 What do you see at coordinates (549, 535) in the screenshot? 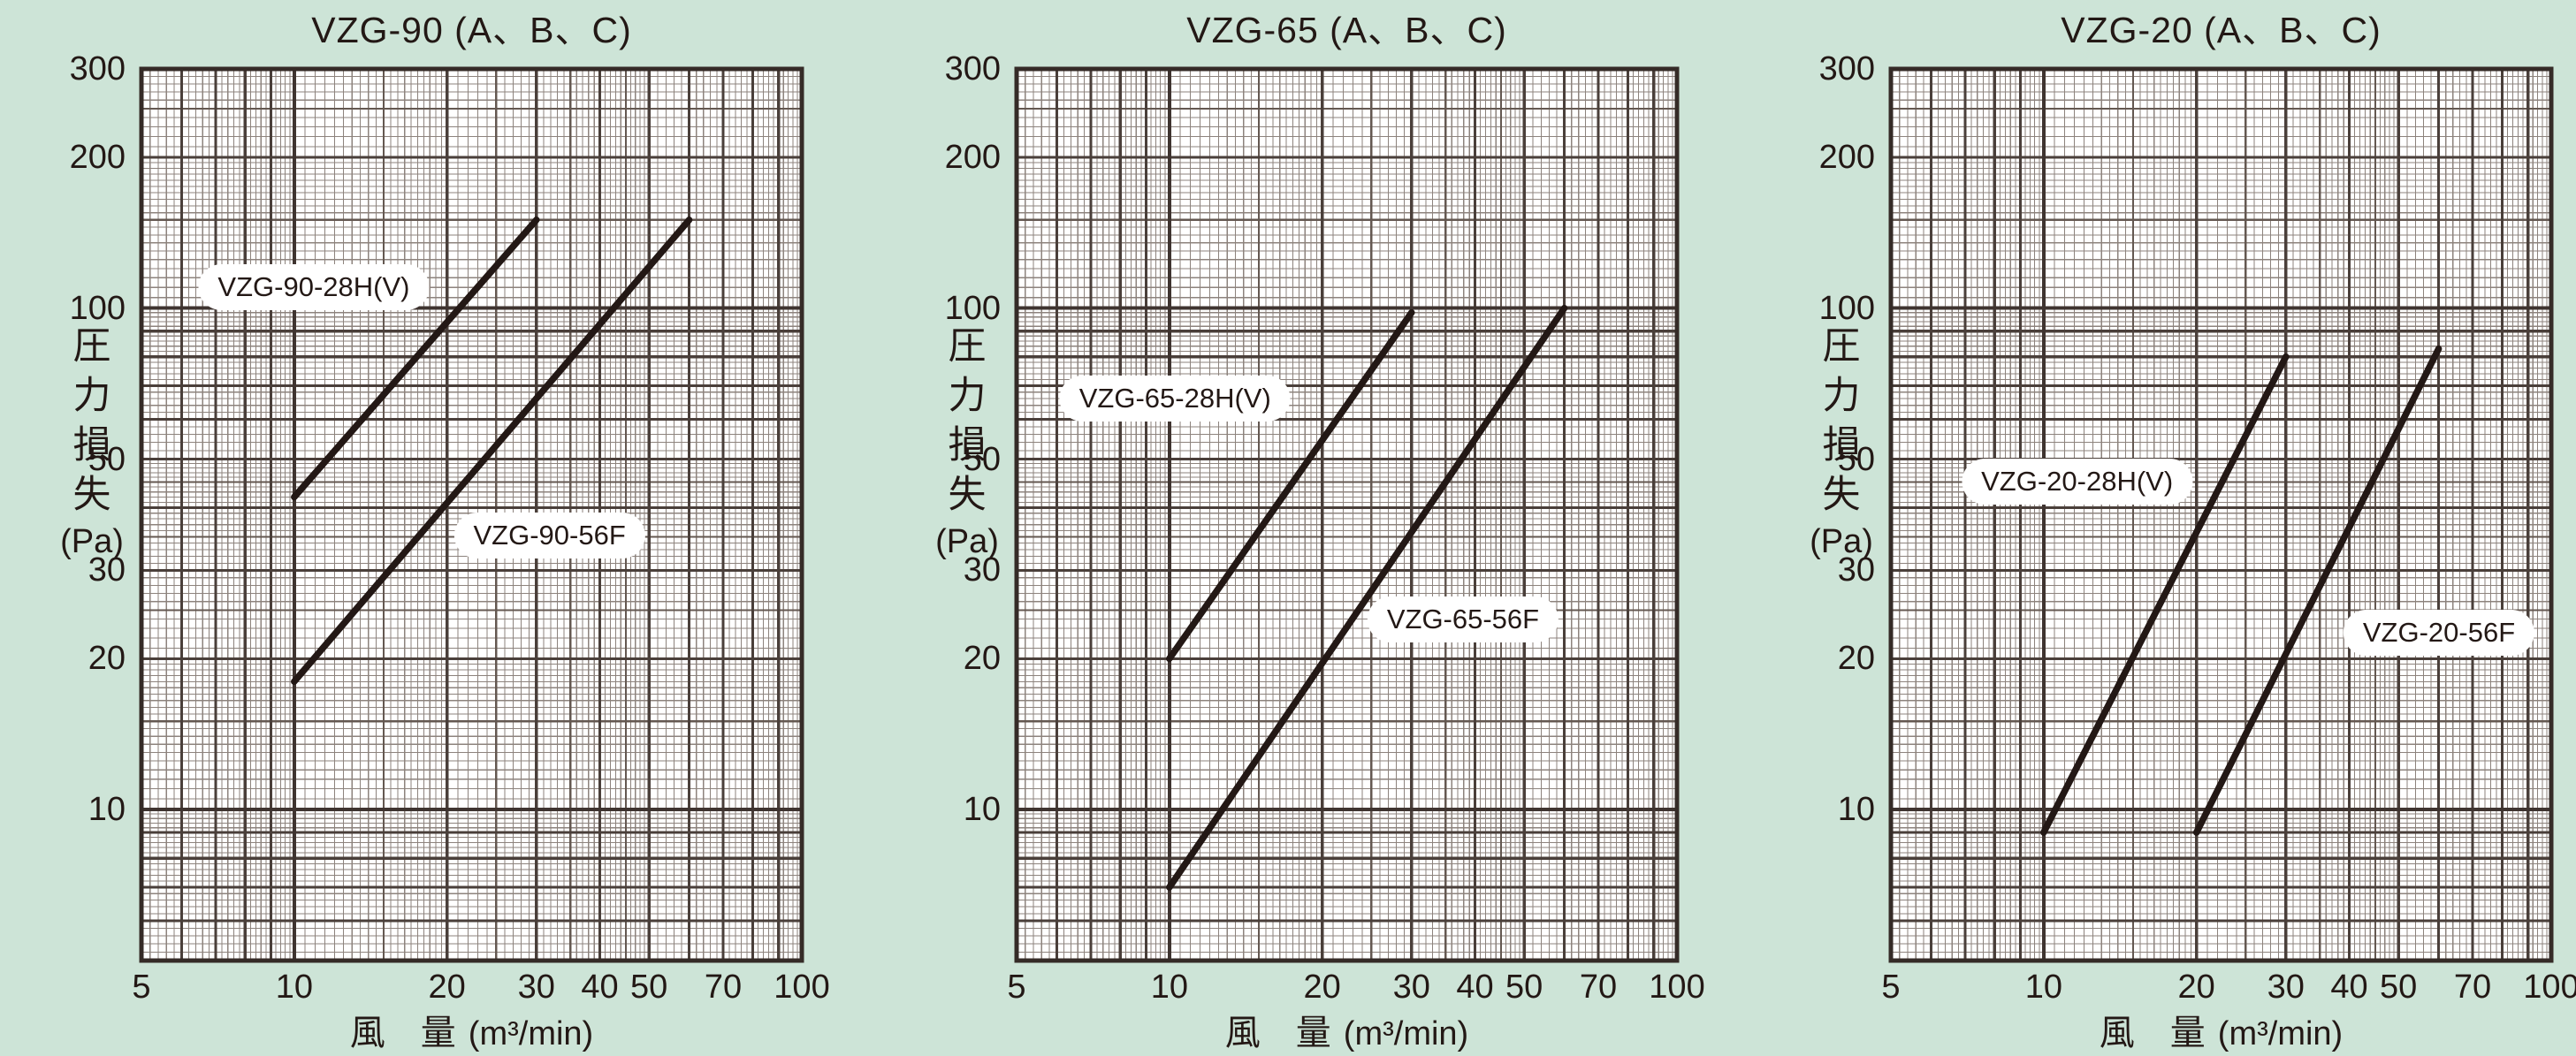
I see `series-label: VZG-90-56F` at bounding box center [549, 535].